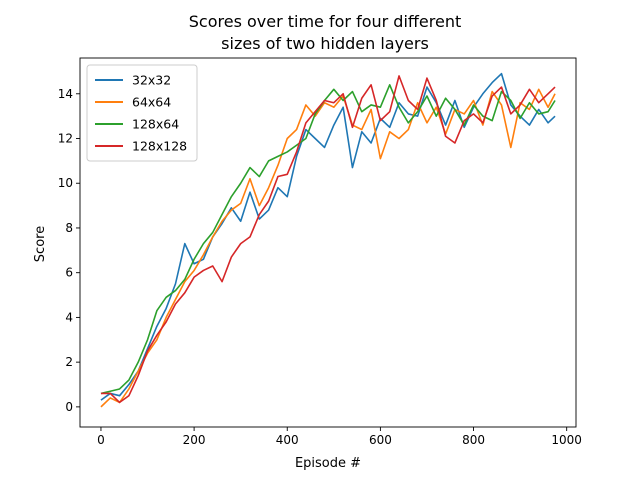 The height and width of the screenshot is (480, 640). I want to click on x-tick-label: 400, so click(287, 440).